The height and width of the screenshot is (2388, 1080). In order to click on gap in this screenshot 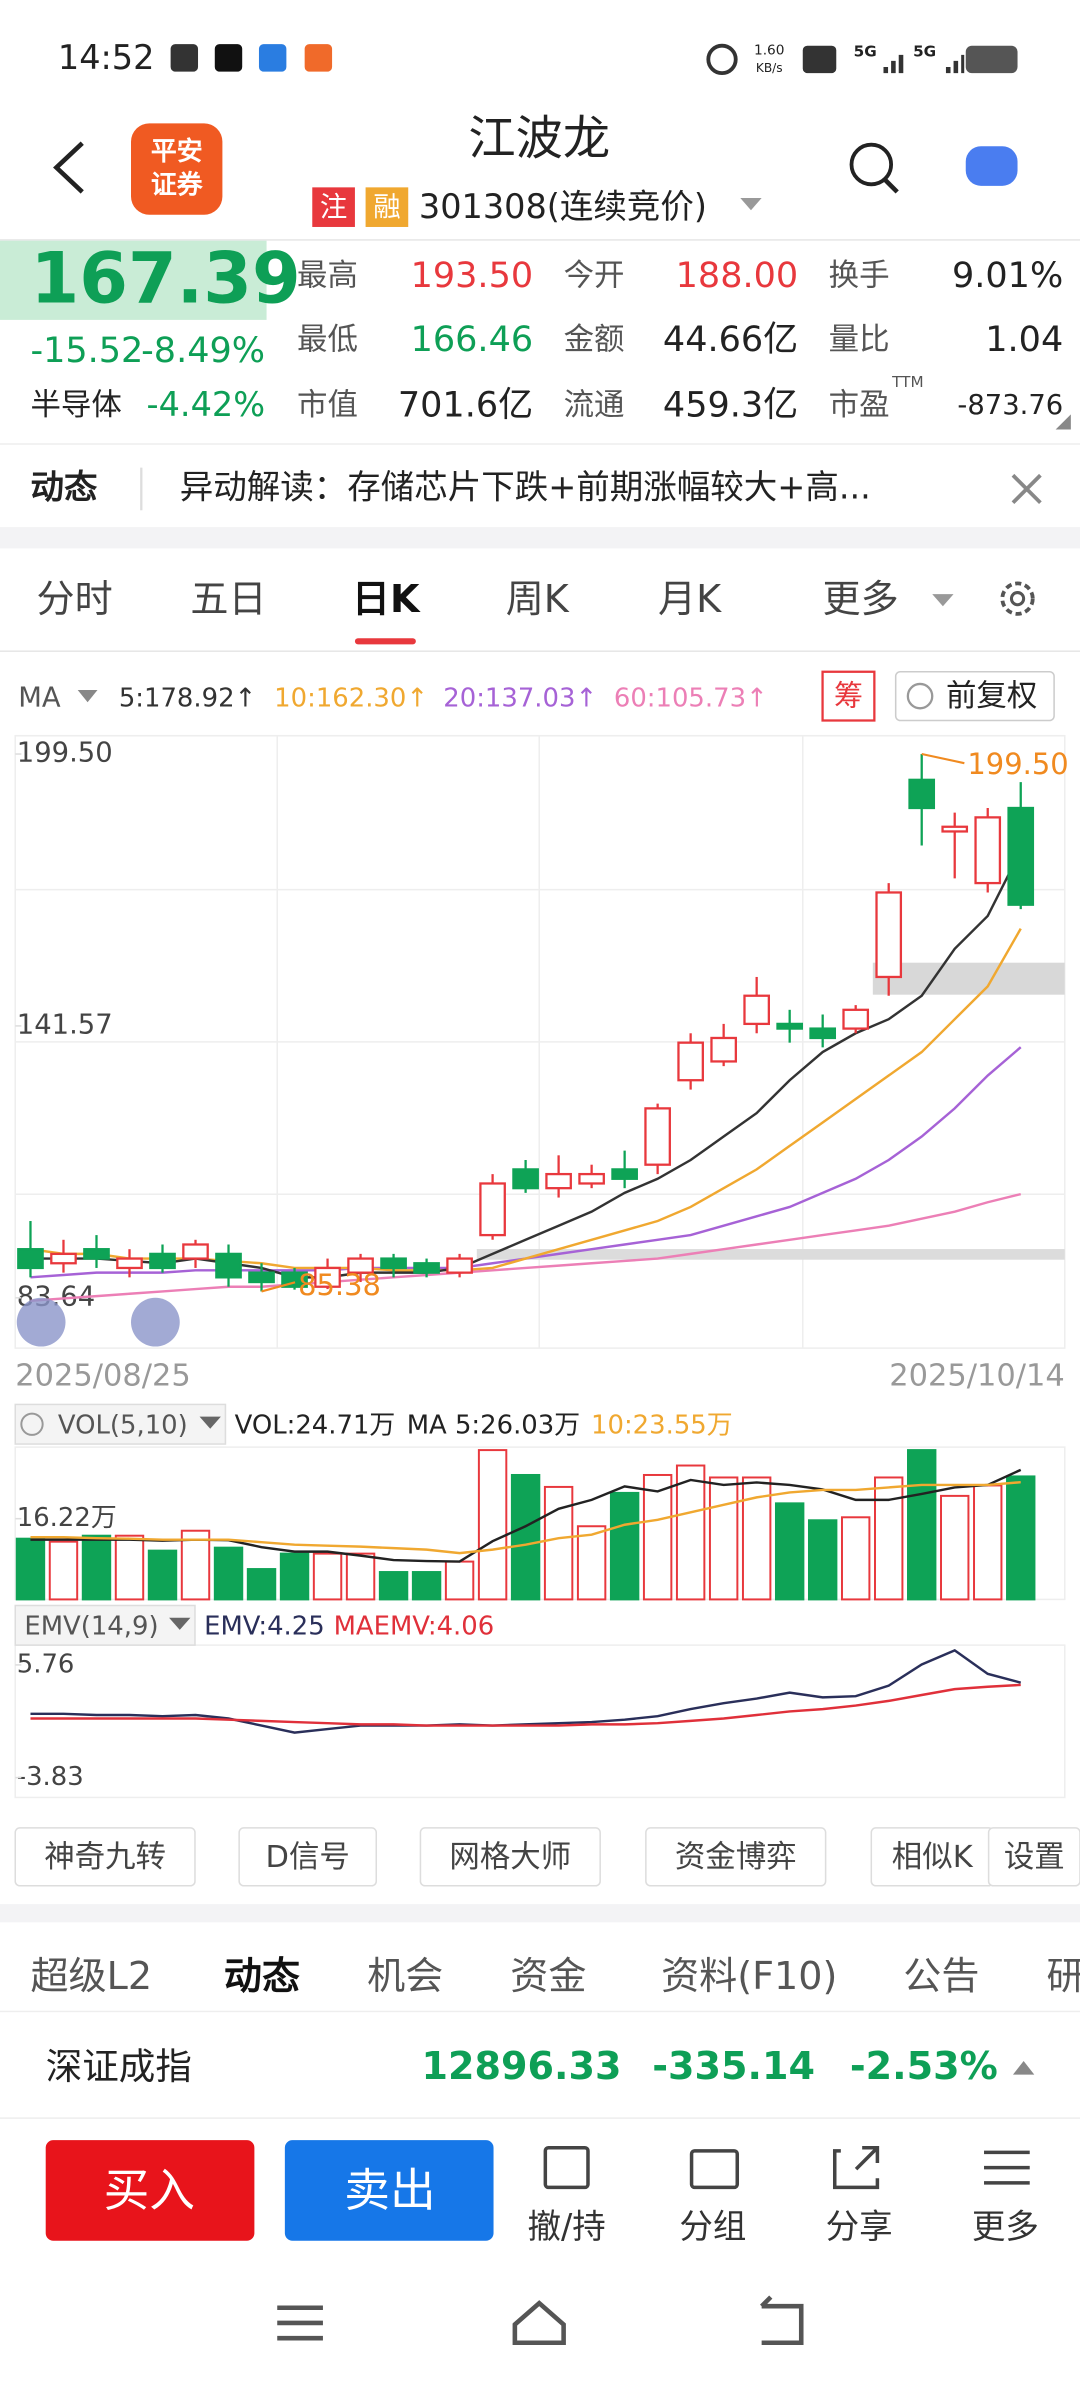, I will do `click(540, 538)`.